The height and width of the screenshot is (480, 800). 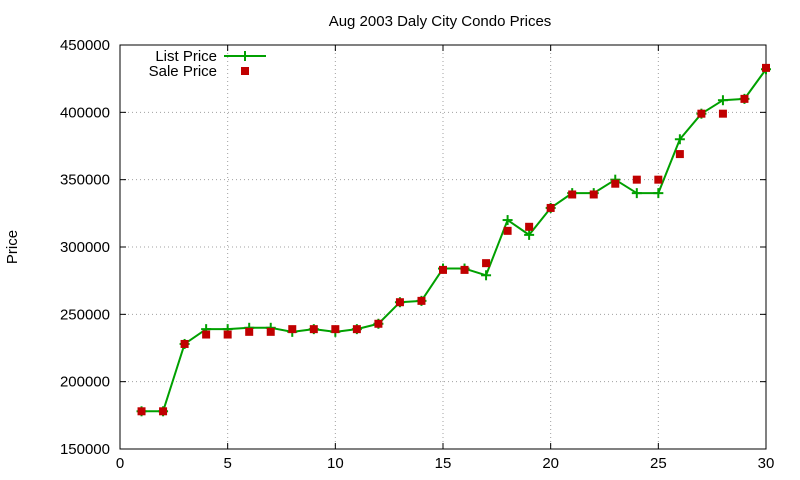 What do you see at coordinates (12, 247) in the screenshot?
I see `y-axis-label: Price` at bounding box center [12, 247].